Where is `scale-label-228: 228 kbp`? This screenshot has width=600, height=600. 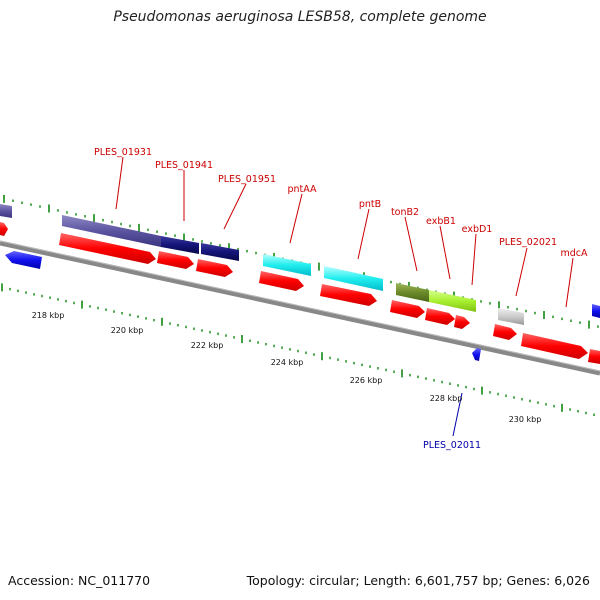 scale-label-228: 228 kbp is located at coordinates (446, 398).